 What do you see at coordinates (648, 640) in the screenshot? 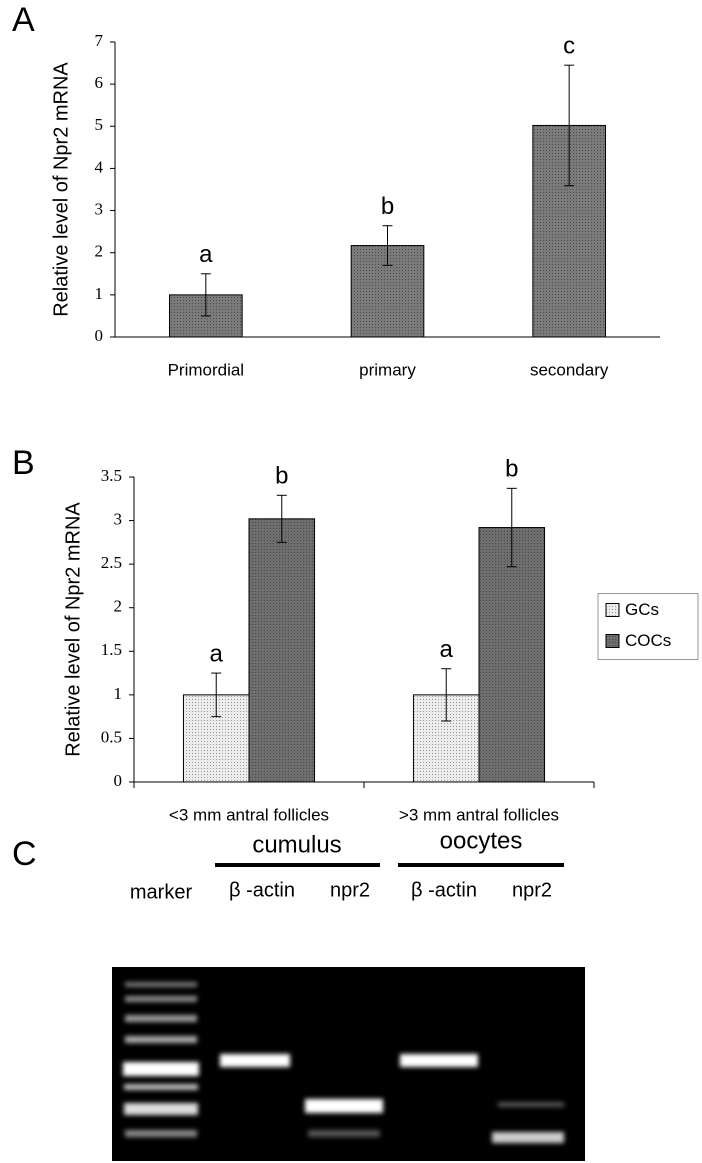
I see `legend-label: COCs` at bounding box center [648, 640].